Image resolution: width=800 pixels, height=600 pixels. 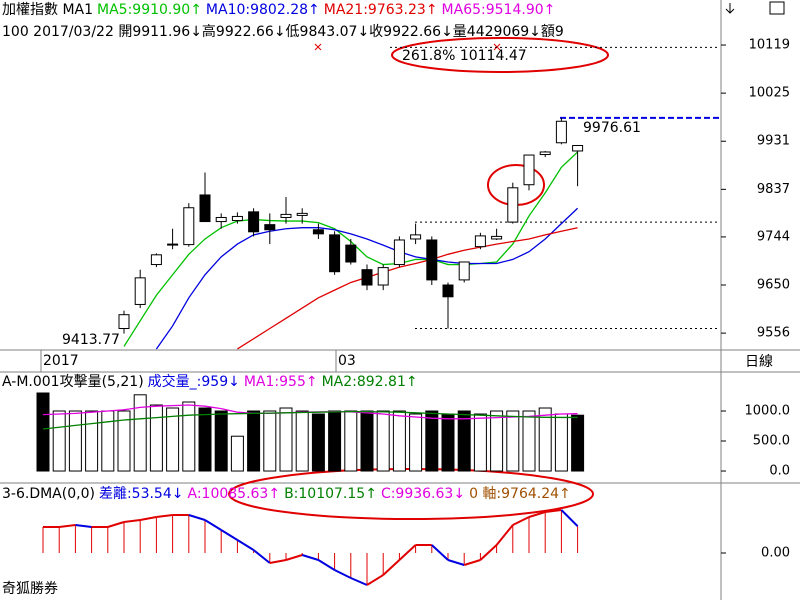 What do you see at coordinates (612, 128) in the screenshot?
I see `annotation: 9976.61` at bounding box center [612, 128].